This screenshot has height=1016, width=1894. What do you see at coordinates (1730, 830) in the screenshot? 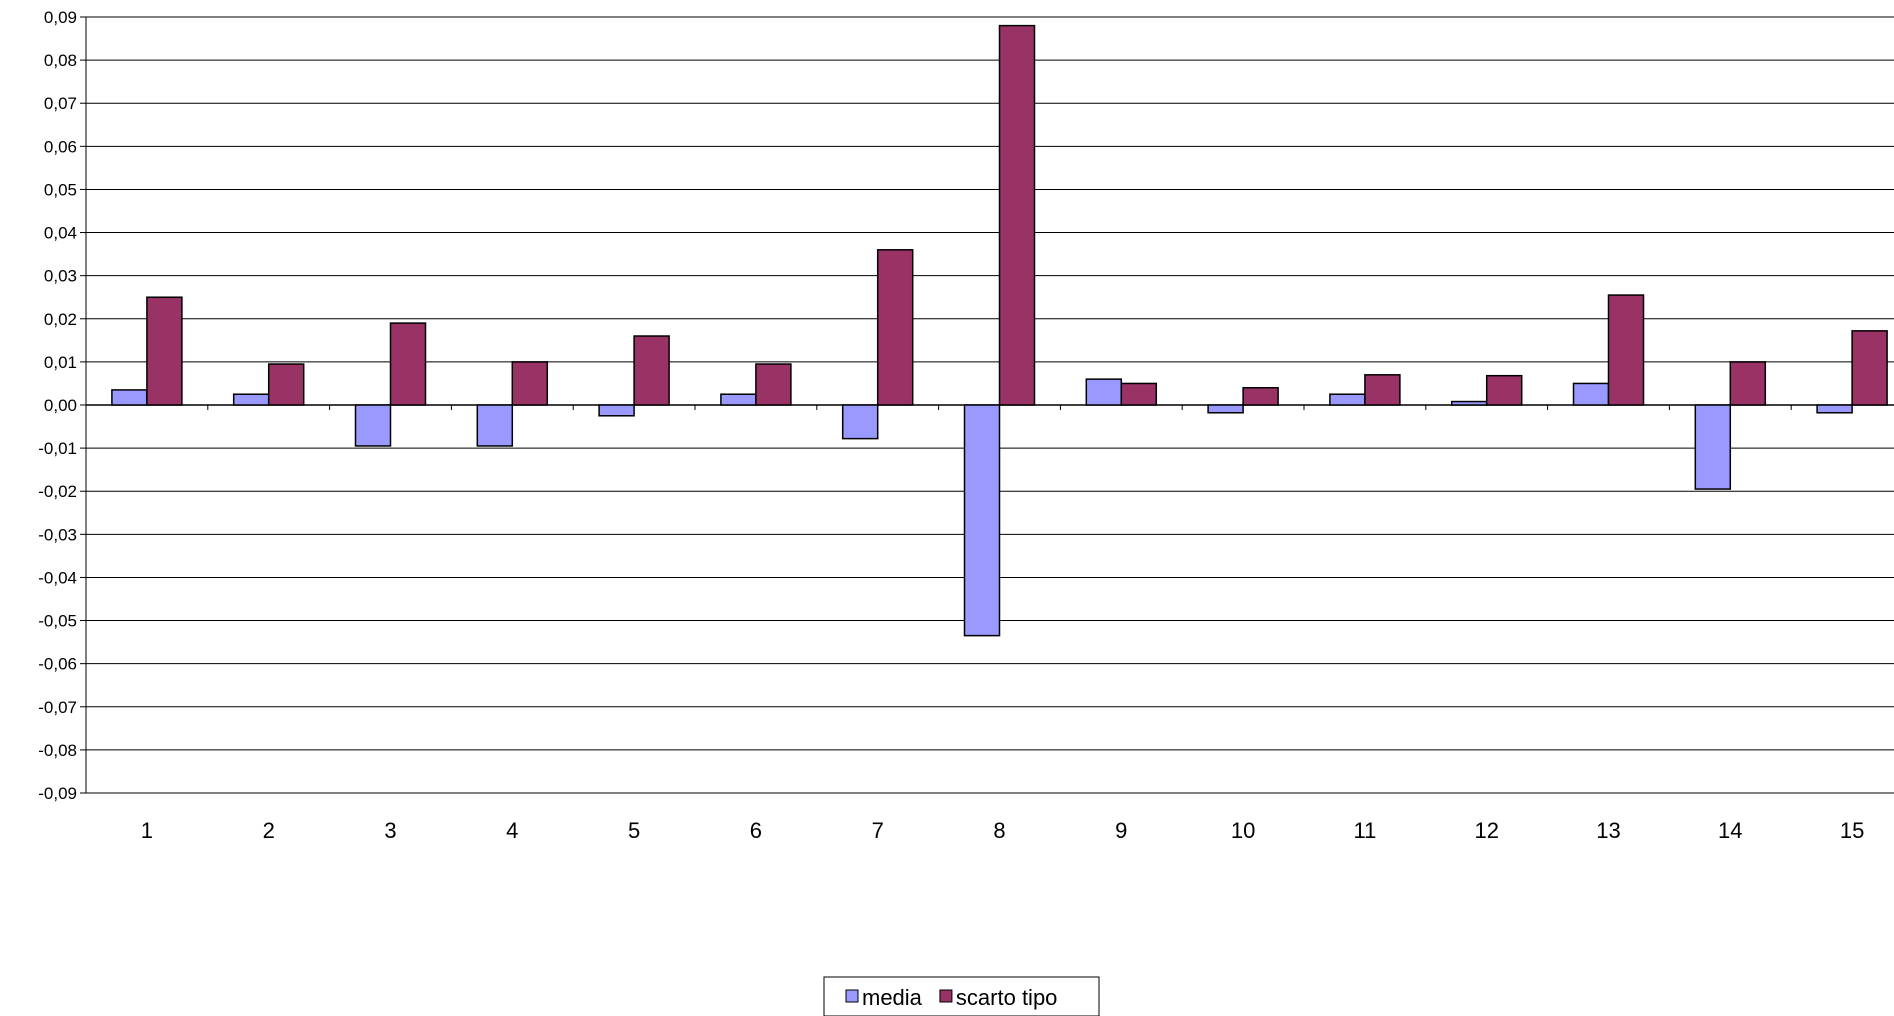
I see `x-tick-label: 14` at bounding box center [1730, 830].